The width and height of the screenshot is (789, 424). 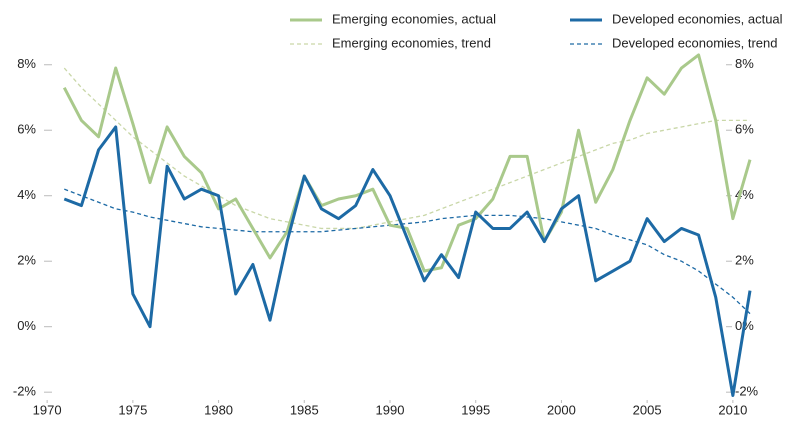 What do you see at coordinates (414, 18) in the screenshot?
I see `legend-label: Emerging economies, actual` at bounding box center [414, 18].